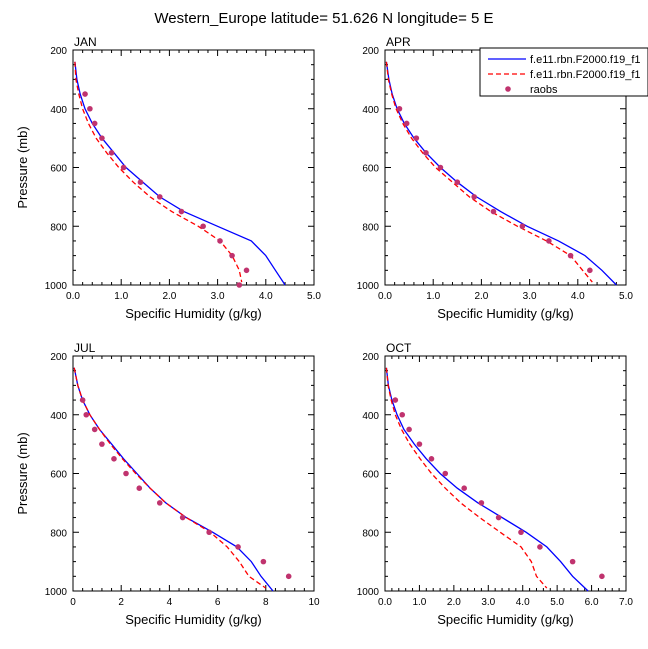  What do you see at coordinates (508, 89) in the screenshot?
I see `legend-marker` at bounding box center [508, 89].